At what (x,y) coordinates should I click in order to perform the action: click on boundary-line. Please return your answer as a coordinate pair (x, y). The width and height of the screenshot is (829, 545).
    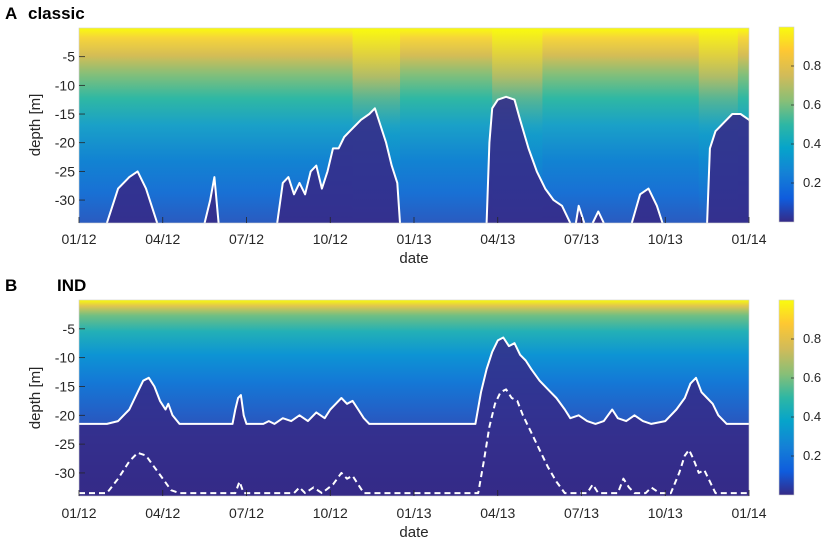
    Looking at the image, I should click on (414, 380).